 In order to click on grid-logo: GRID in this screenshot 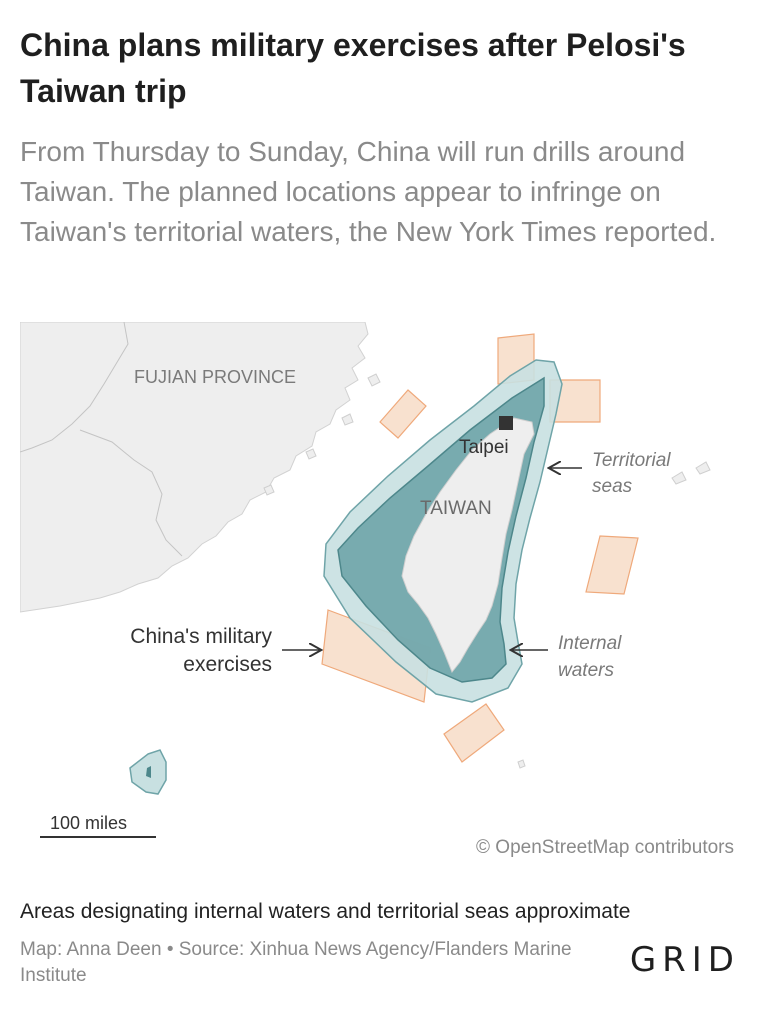, I will do `click(684, 960)`.